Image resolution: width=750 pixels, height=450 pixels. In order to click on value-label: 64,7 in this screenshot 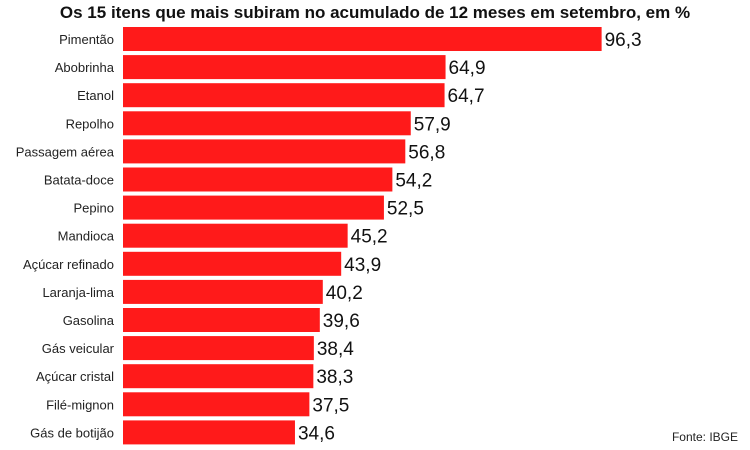, I will do `click(466, 96)`.